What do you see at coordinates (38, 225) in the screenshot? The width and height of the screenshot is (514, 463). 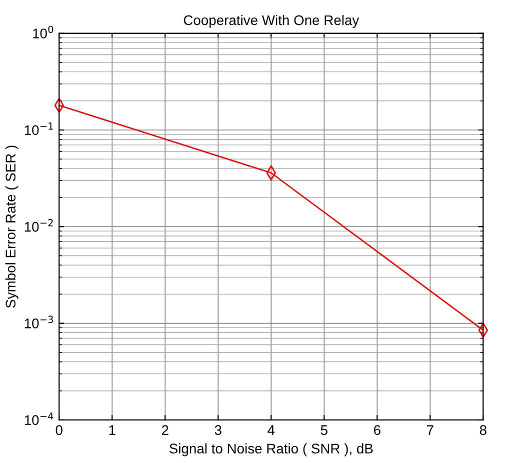 I see `y-tick-label: 10$^{−2}$` at bounding box center [38, 225].